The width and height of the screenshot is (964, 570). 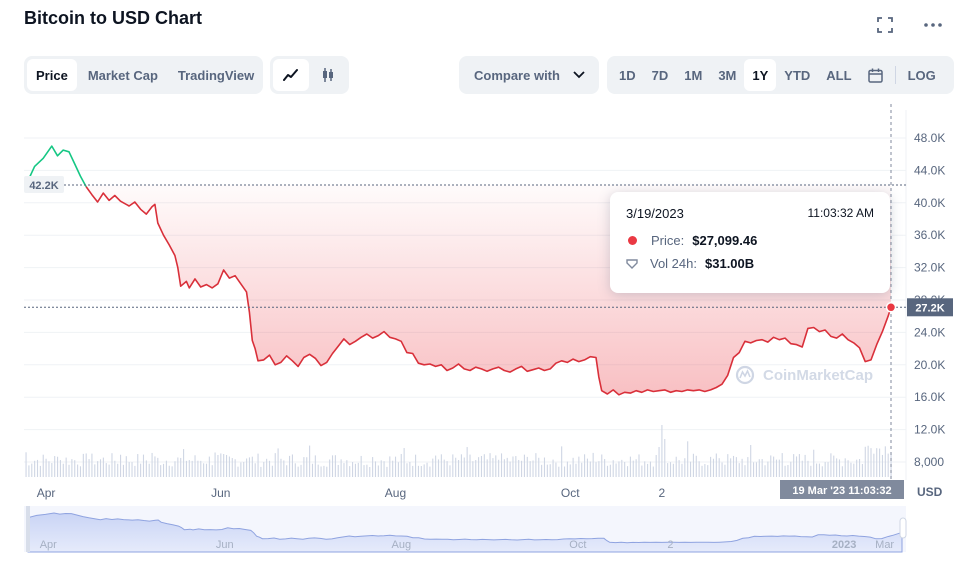 I want to click on y-tick-label: 48.0K, so click(x=929, y=138).